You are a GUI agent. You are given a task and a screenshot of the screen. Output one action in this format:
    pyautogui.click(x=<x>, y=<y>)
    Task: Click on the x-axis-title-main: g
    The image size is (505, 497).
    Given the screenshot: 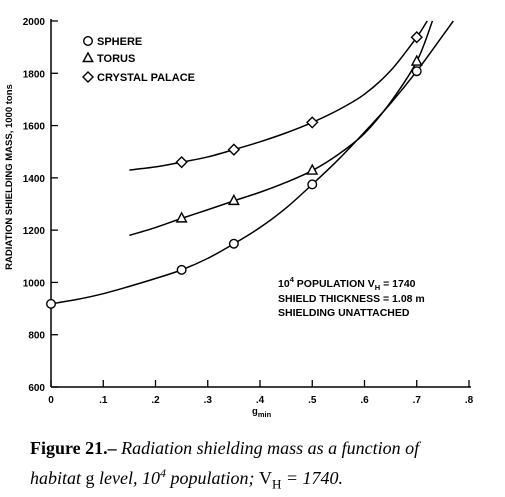 What is the action you would take?
    pyautogui.click(x=255, y=411)
    